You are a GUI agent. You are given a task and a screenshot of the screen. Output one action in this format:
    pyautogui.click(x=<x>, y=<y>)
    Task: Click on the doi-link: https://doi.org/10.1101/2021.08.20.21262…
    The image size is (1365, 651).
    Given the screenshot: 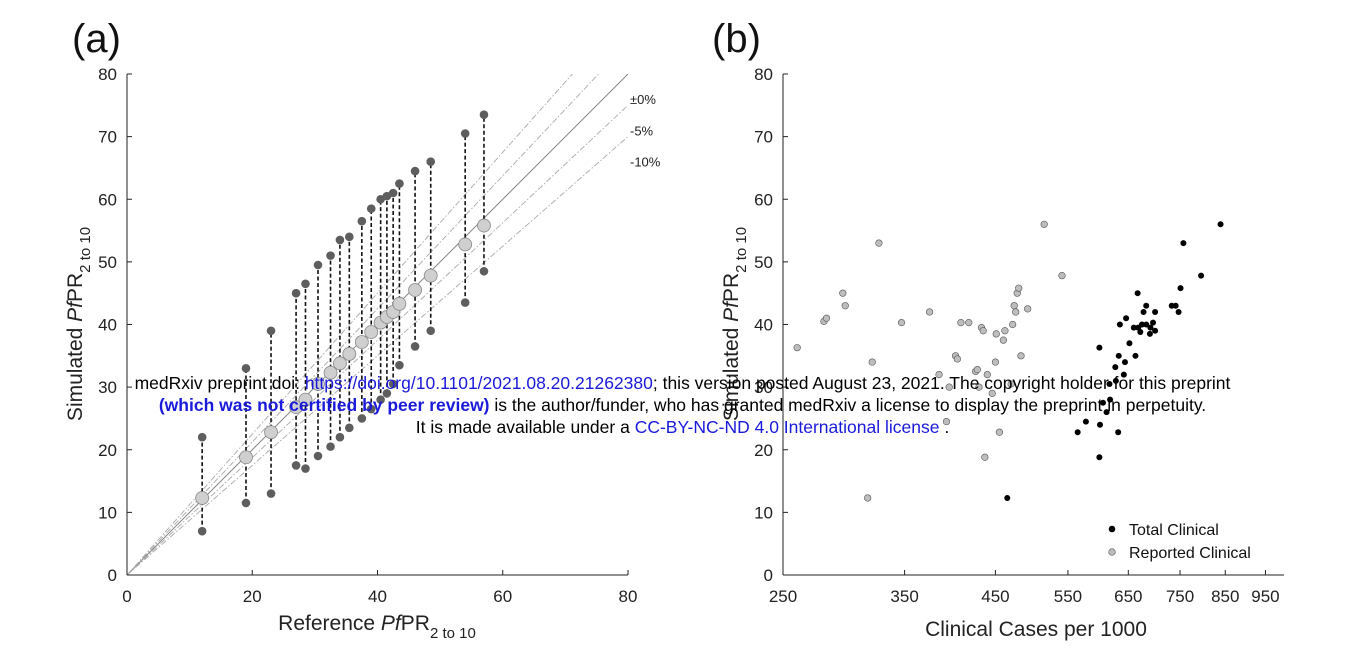 What is the action you would take?
    pyautogui.click(x=478, y=383)
    